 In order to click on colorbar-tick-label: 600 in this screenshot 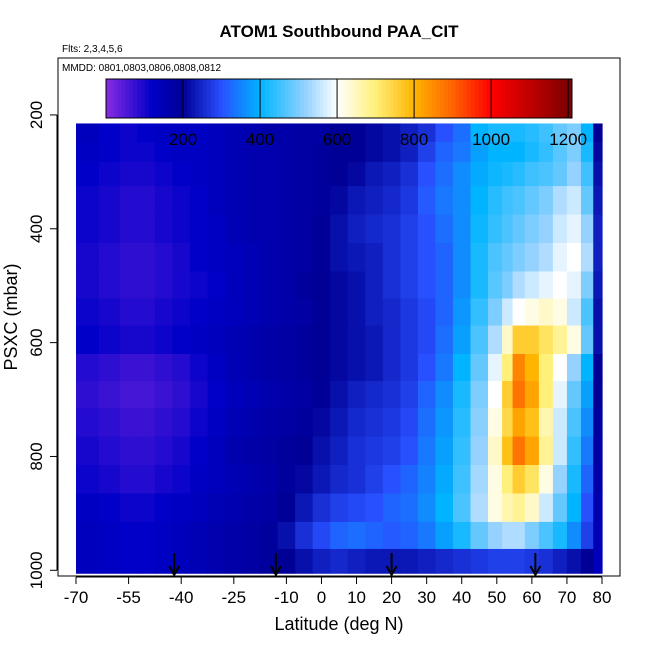, I will do `click(337, 139)`.